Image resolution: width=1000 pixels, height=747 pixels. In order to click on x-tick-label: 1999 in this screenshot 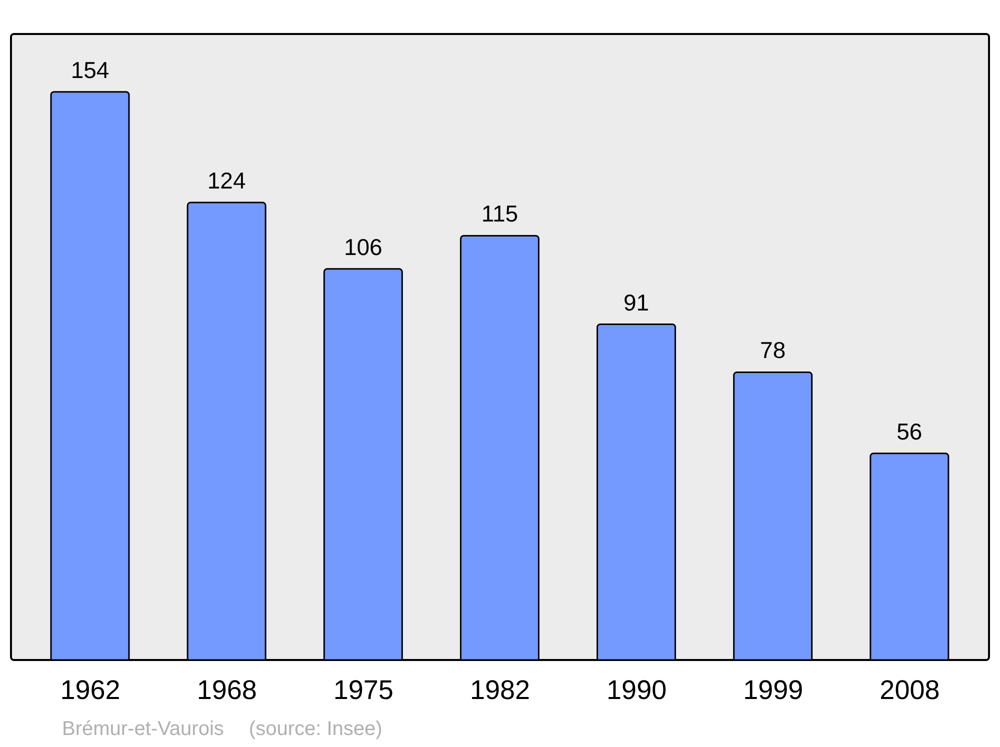, I will do `click(773, 690)`.